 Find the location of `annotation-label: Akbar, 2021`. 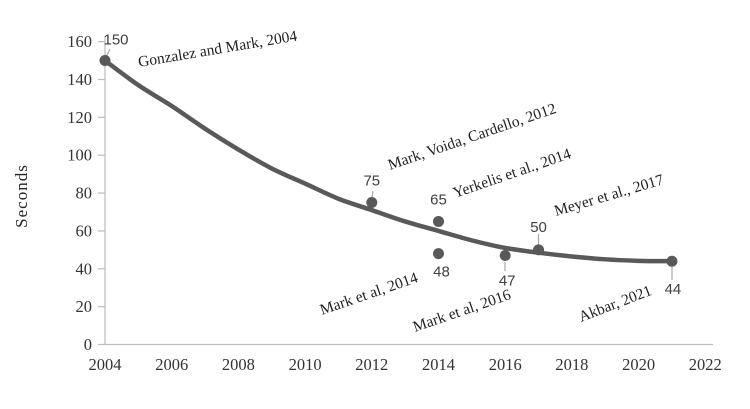

annotation-label: Akbar, 2021 is located at coordinates (615, 303).